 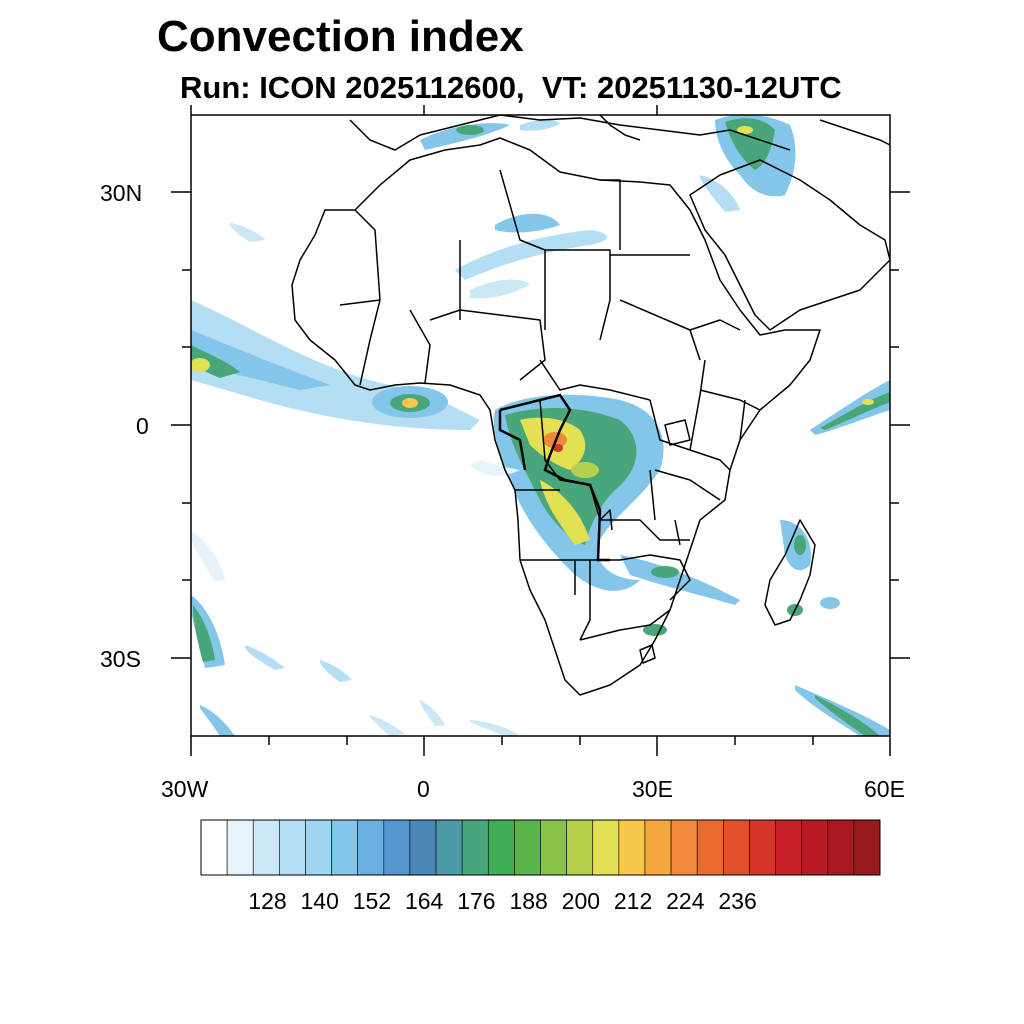 I want to click on colorbar-outline, so click(x=540, y=847).